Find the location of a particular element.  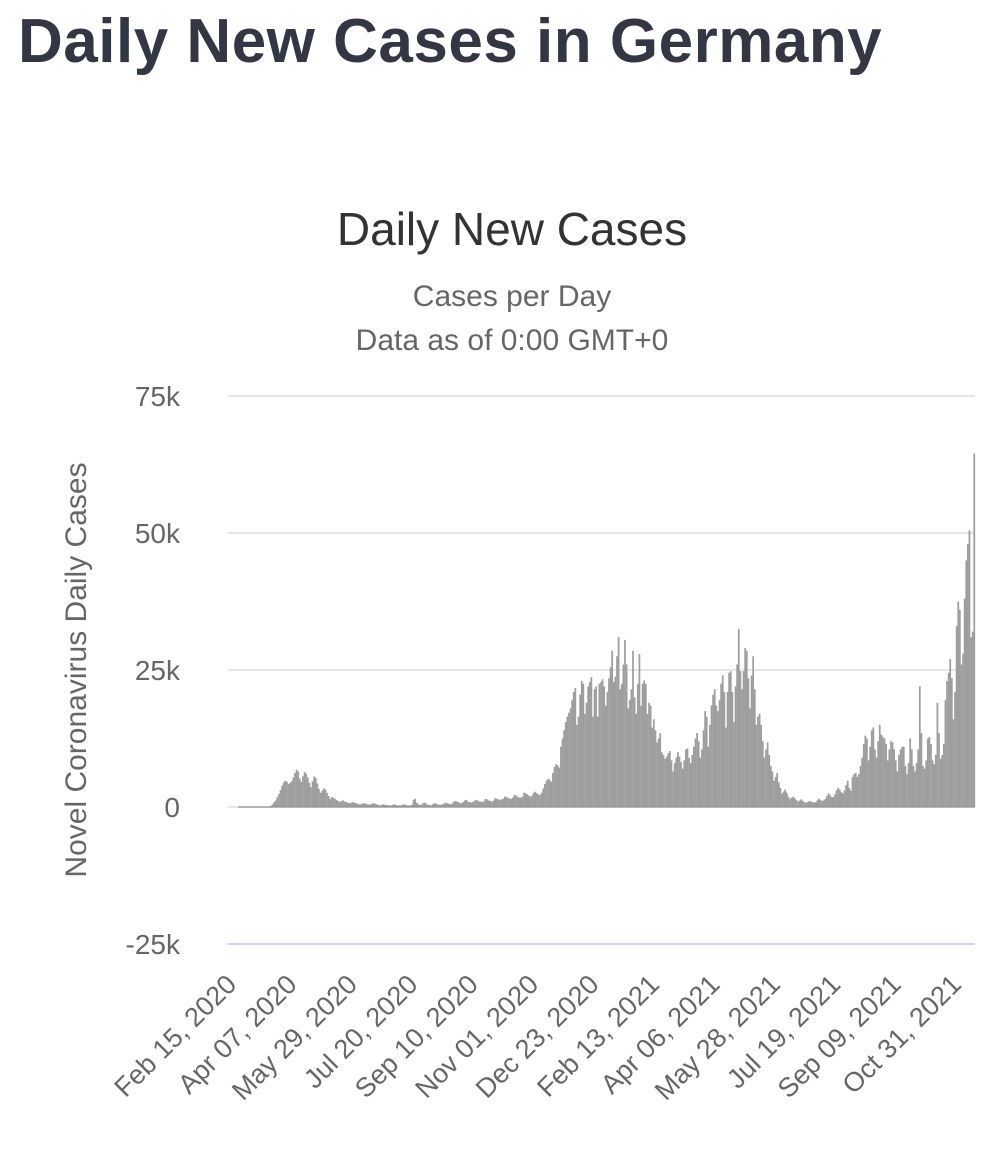

y-axis-title: Novel Coronavirus Daily Cases is located at coordinates (76, 669).